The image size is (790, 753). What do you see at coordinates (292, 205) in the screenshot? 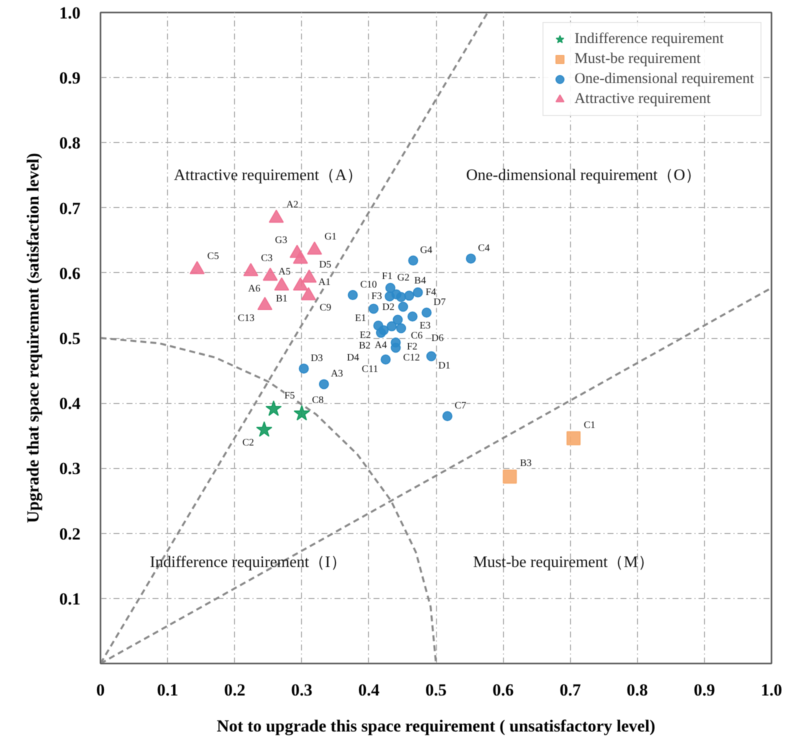
I see `annotation: A2` at bounding box center [292, 205].